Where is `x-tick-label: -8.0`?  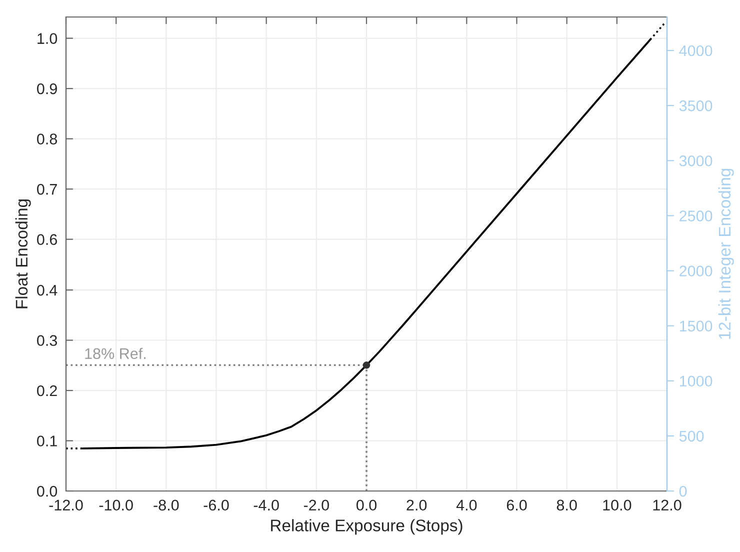
x-tick-label: -8.0 is located at coordinates (166, 505).